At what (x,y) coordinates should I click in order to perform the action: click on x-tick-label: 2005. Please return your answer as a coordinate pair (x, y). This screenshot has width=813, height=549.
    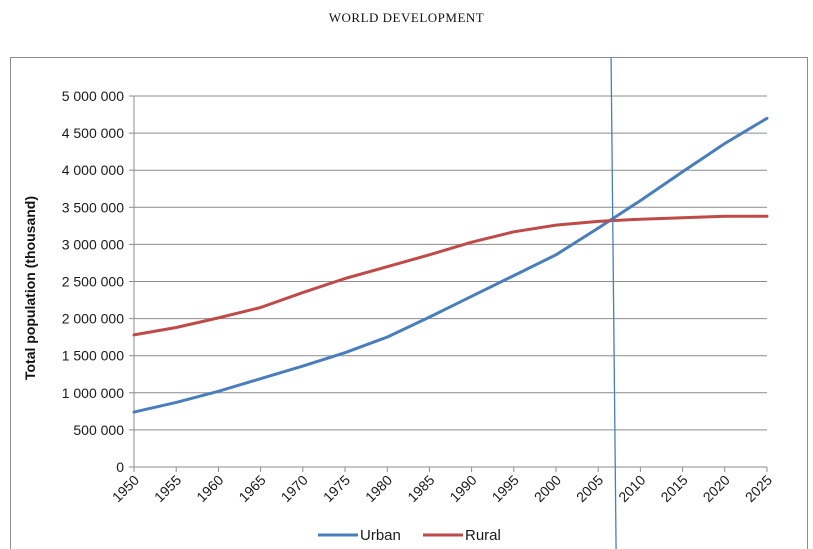
    Looking at the image, I should click on (589, 488).